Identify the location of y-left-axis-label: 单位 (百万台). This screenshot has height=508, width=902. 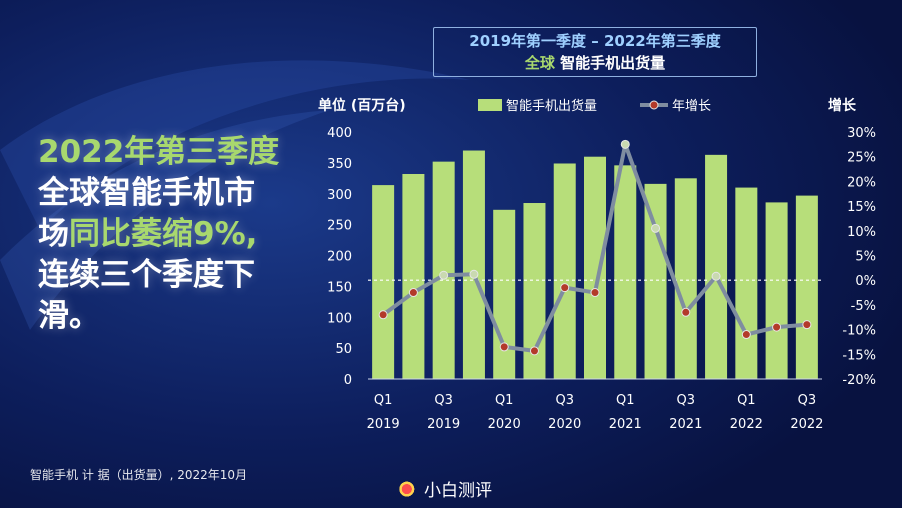
(362, 105).